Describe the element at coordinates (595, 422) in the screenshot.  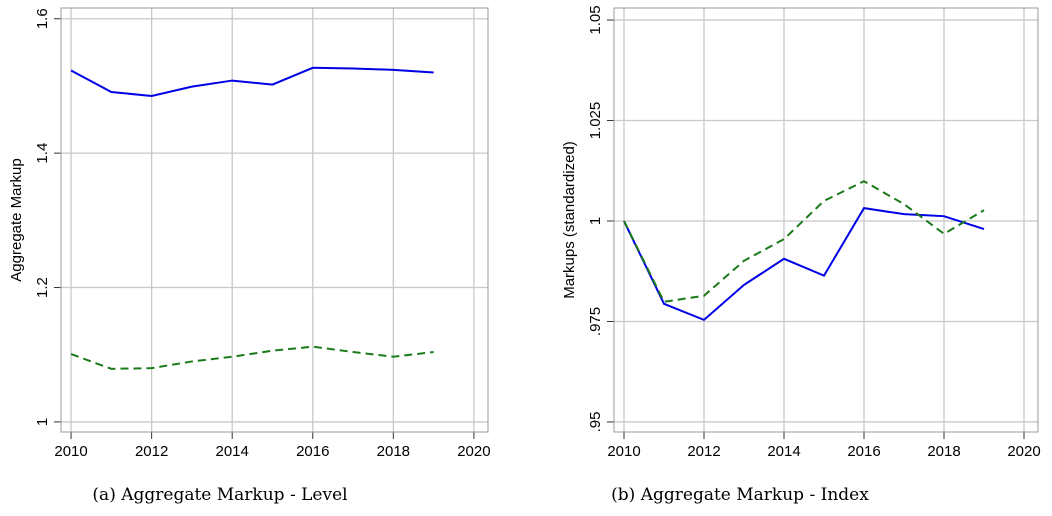
I see `y-tick-label: .95` at that location.